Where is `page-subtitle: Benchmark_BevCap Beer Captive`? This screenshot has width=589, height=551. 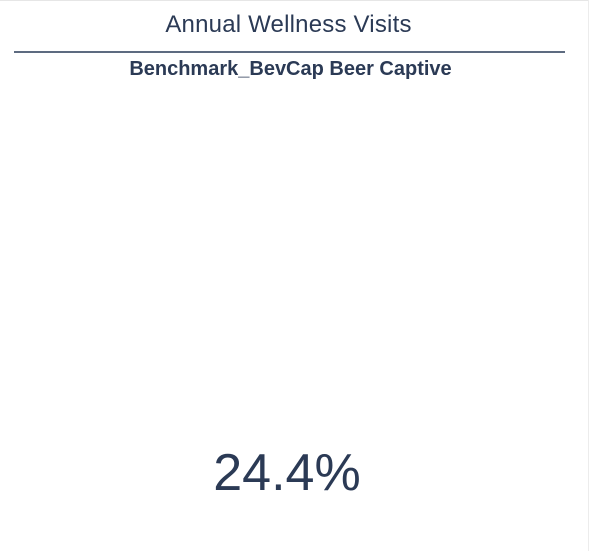 page-subtitle: Benchmark_BevCap Beer Captive is located at coordinates (290, 69).